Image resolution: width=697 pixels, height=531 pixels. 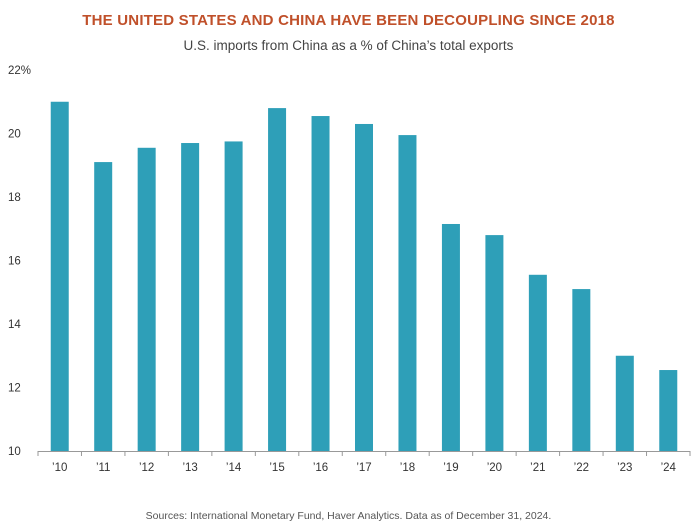 What do you see at coordinates (320, 468) in the screenshot?
I see `x-tick-label: ’16` at bounding box center [320, 468].